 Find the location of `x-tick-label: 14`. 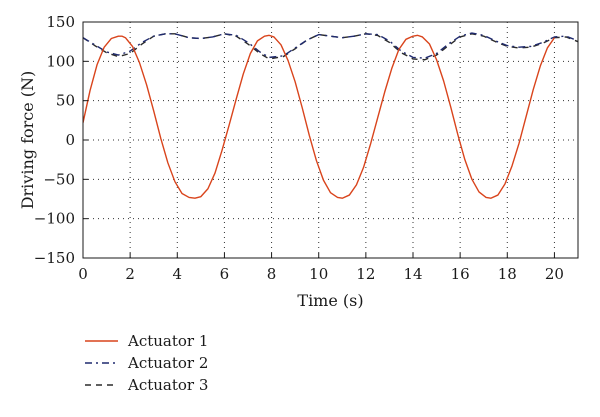

x-tick-label: 14 is located at coordinates (412, 274).